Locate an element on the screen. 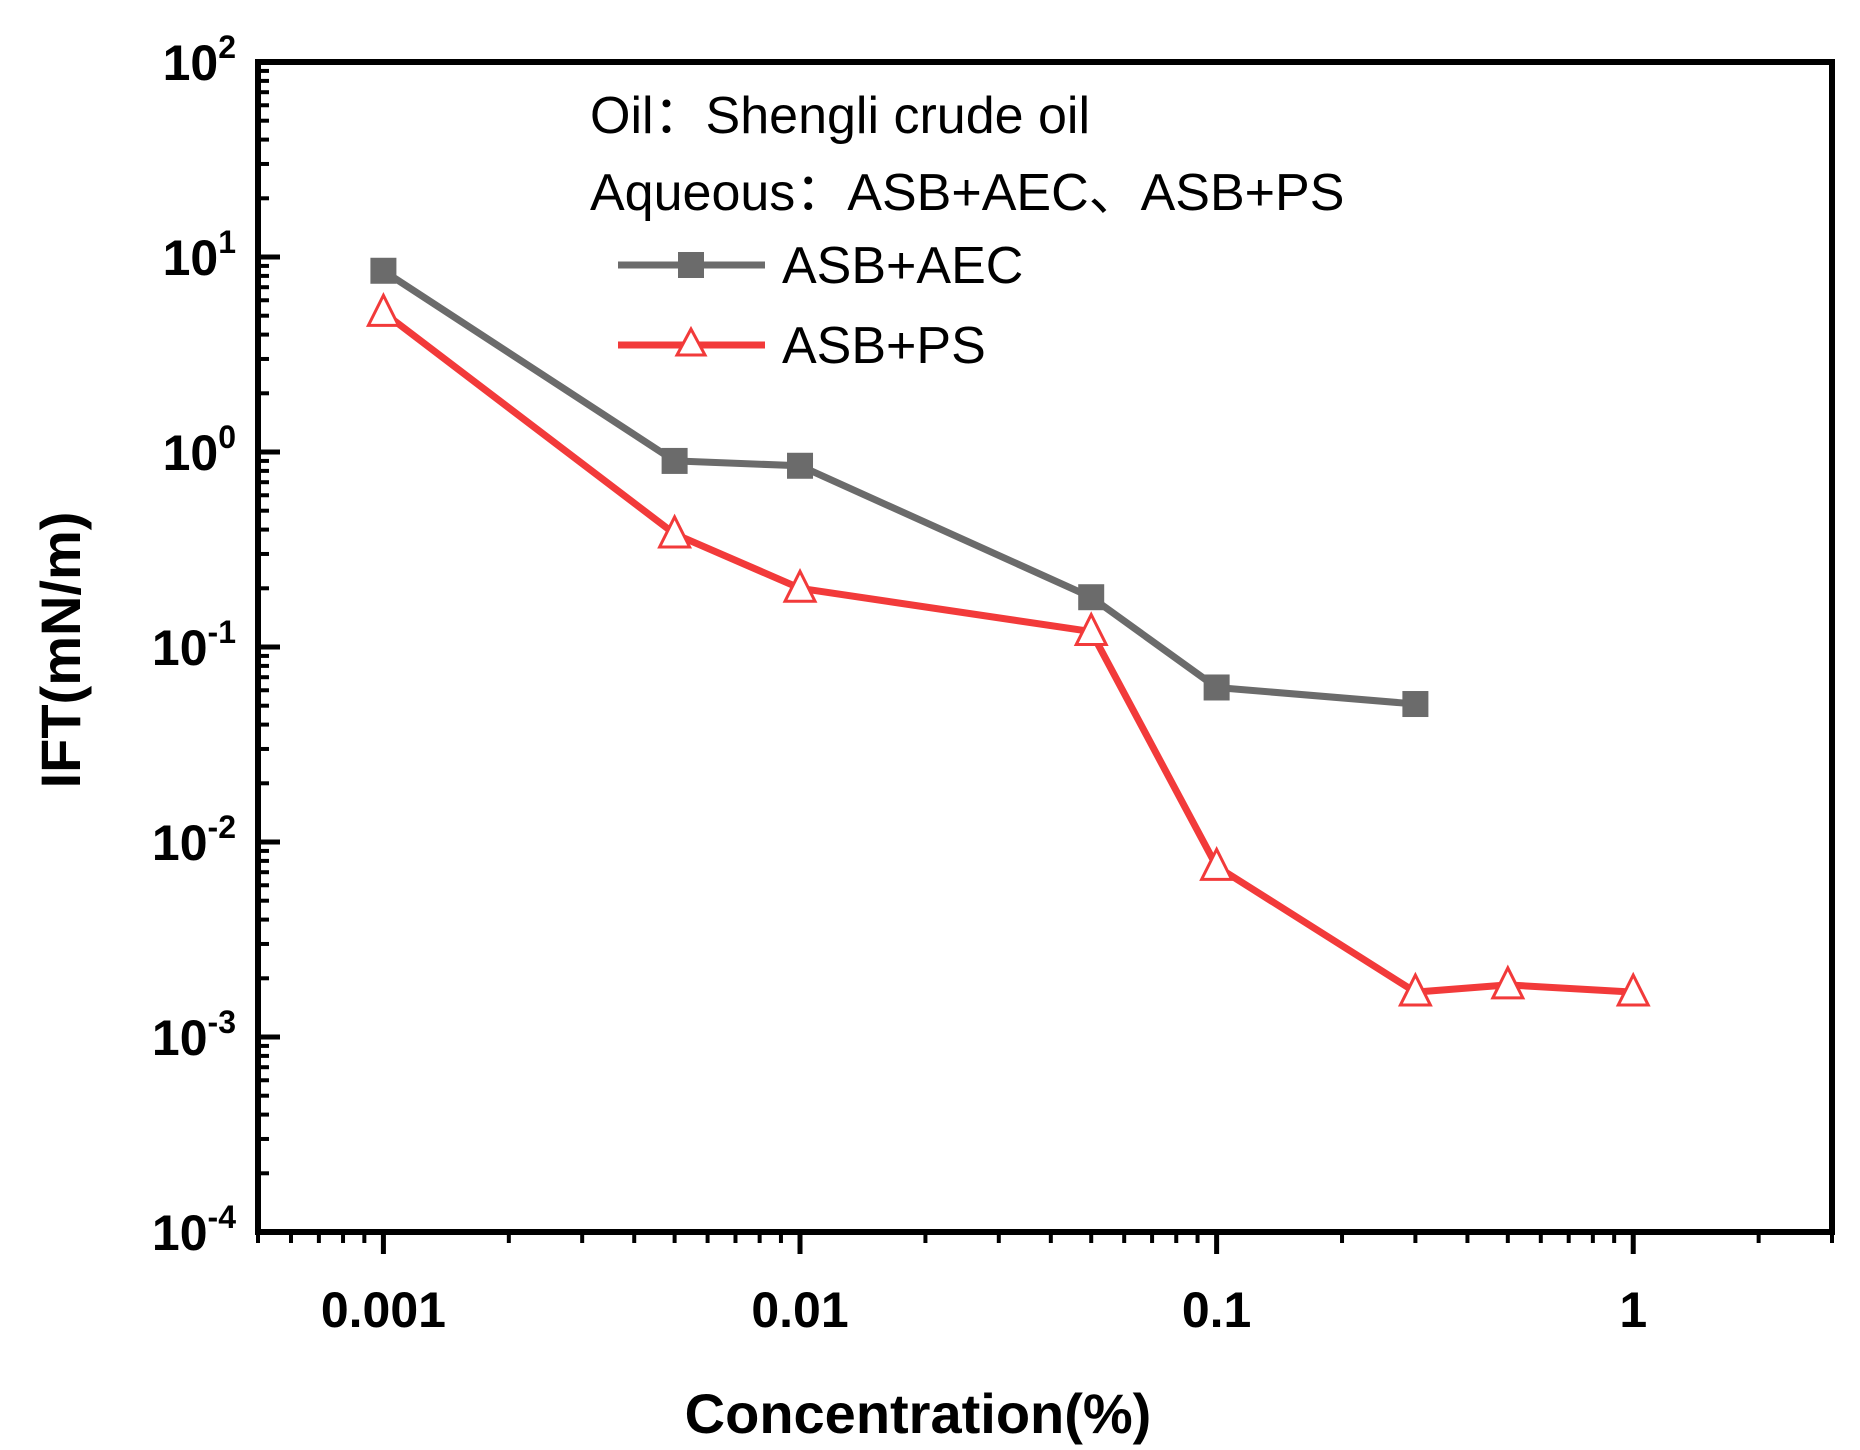 The width and height of the screenshot is (1860, 1450). y-tick-exponent: 0 is located at coordinates (227, 437).